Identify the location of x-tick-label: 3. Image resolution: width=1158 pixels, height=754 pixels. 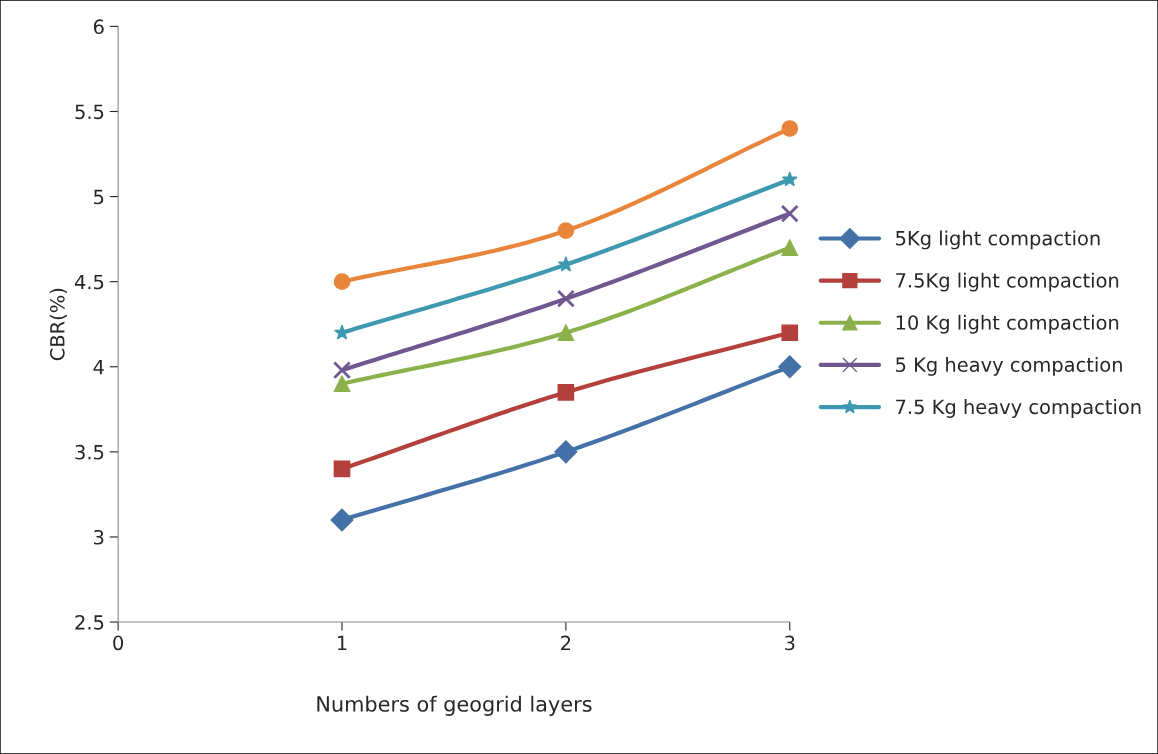
(790, 643).